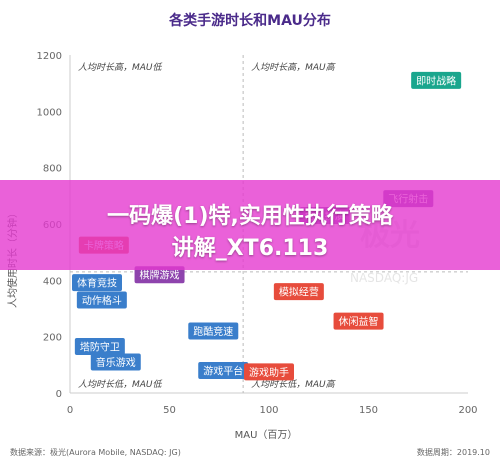  What do you see at coordinates (120, 384) in the screenshot?
I see `quadrant-label: 人均时长低，MAU低` at bounding box center [120, 384].